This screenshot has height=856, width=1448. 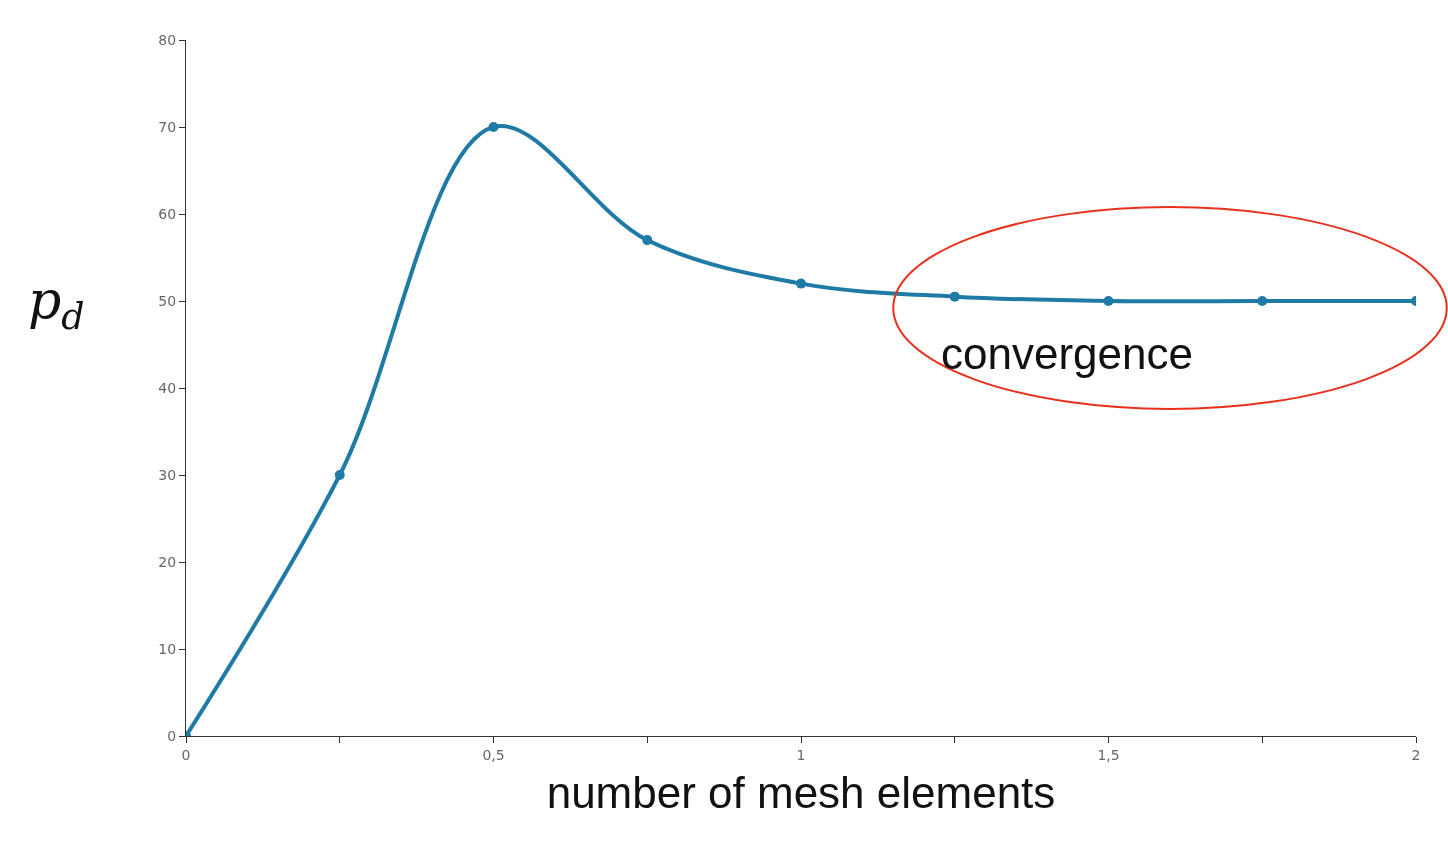 I want to click on x-tick-label: 0,5, so click(x=493, y=754).